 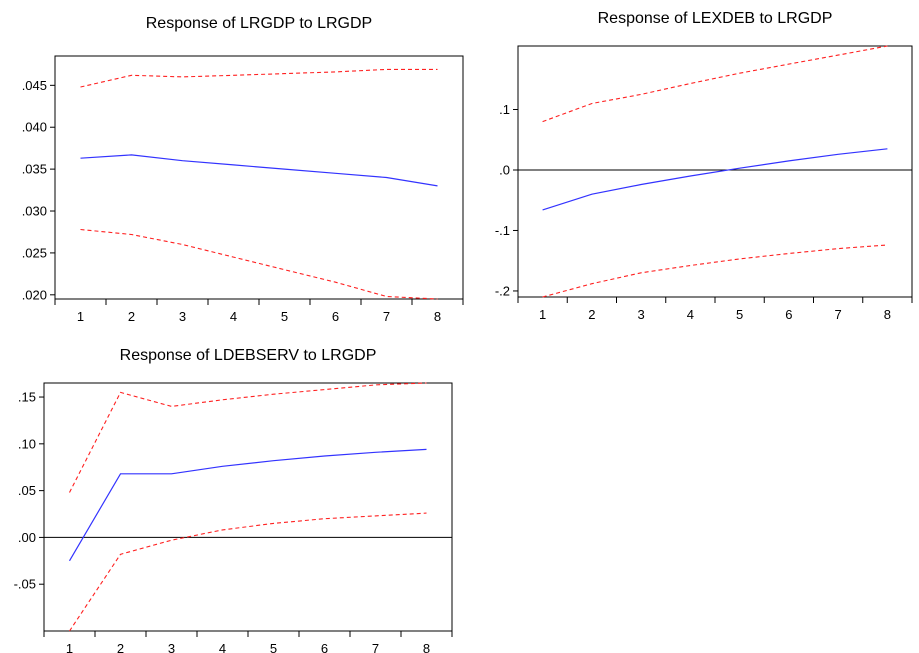 I want to click on panel-title: Response of LRGDP to LRGDP, so click(x=259, y=23).